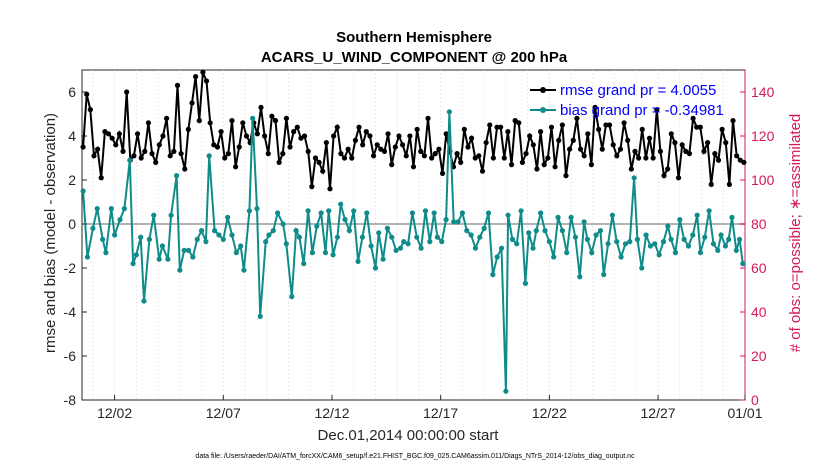  Describe the element at coordinates (70, 312) in the screenshot. I see `y-tick-label-left: -4` at that location.